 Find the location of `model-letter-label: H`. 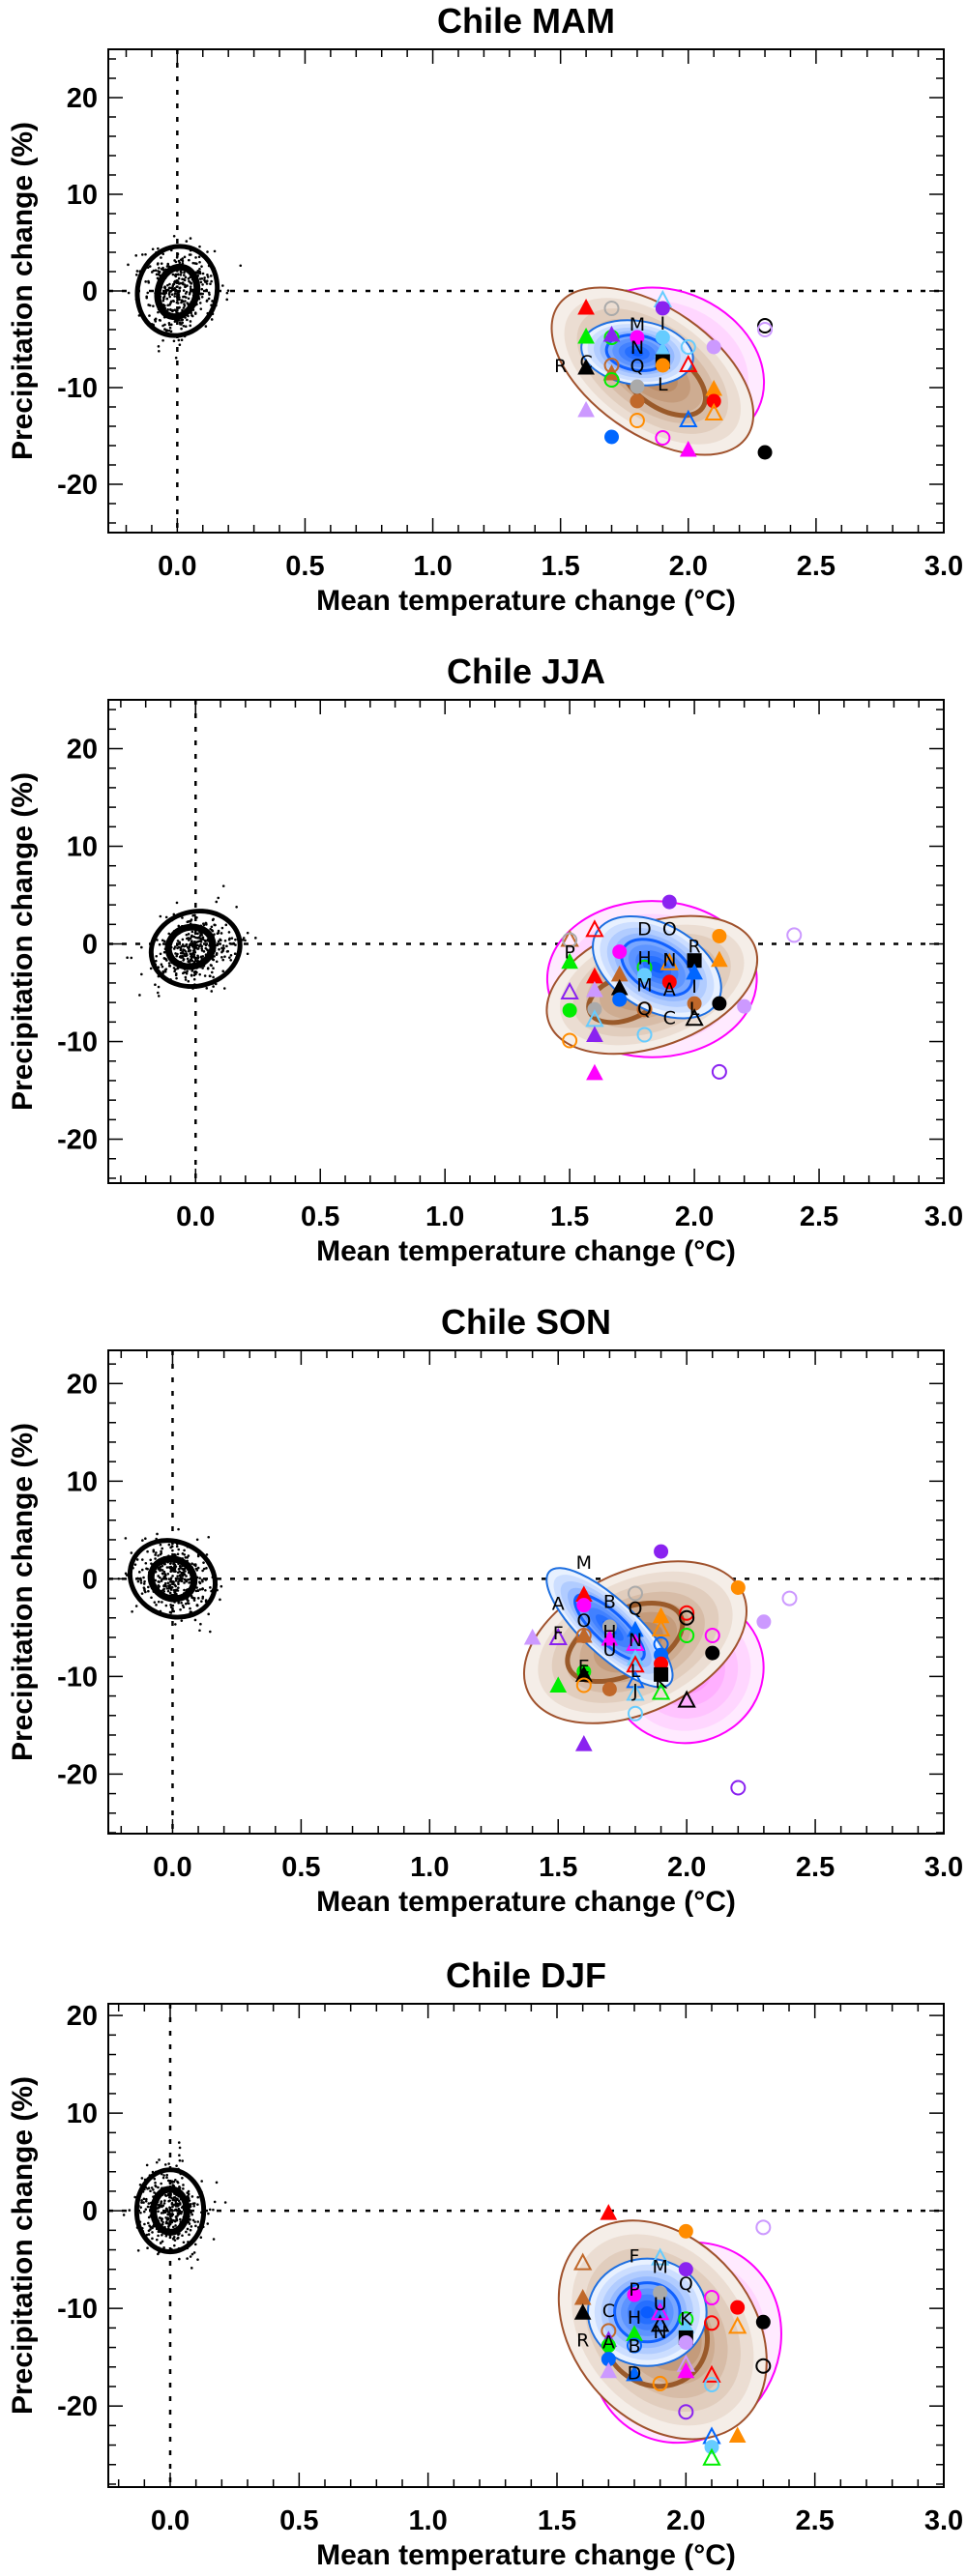

model-letter-label: H is located at coordinates (609, 1632).